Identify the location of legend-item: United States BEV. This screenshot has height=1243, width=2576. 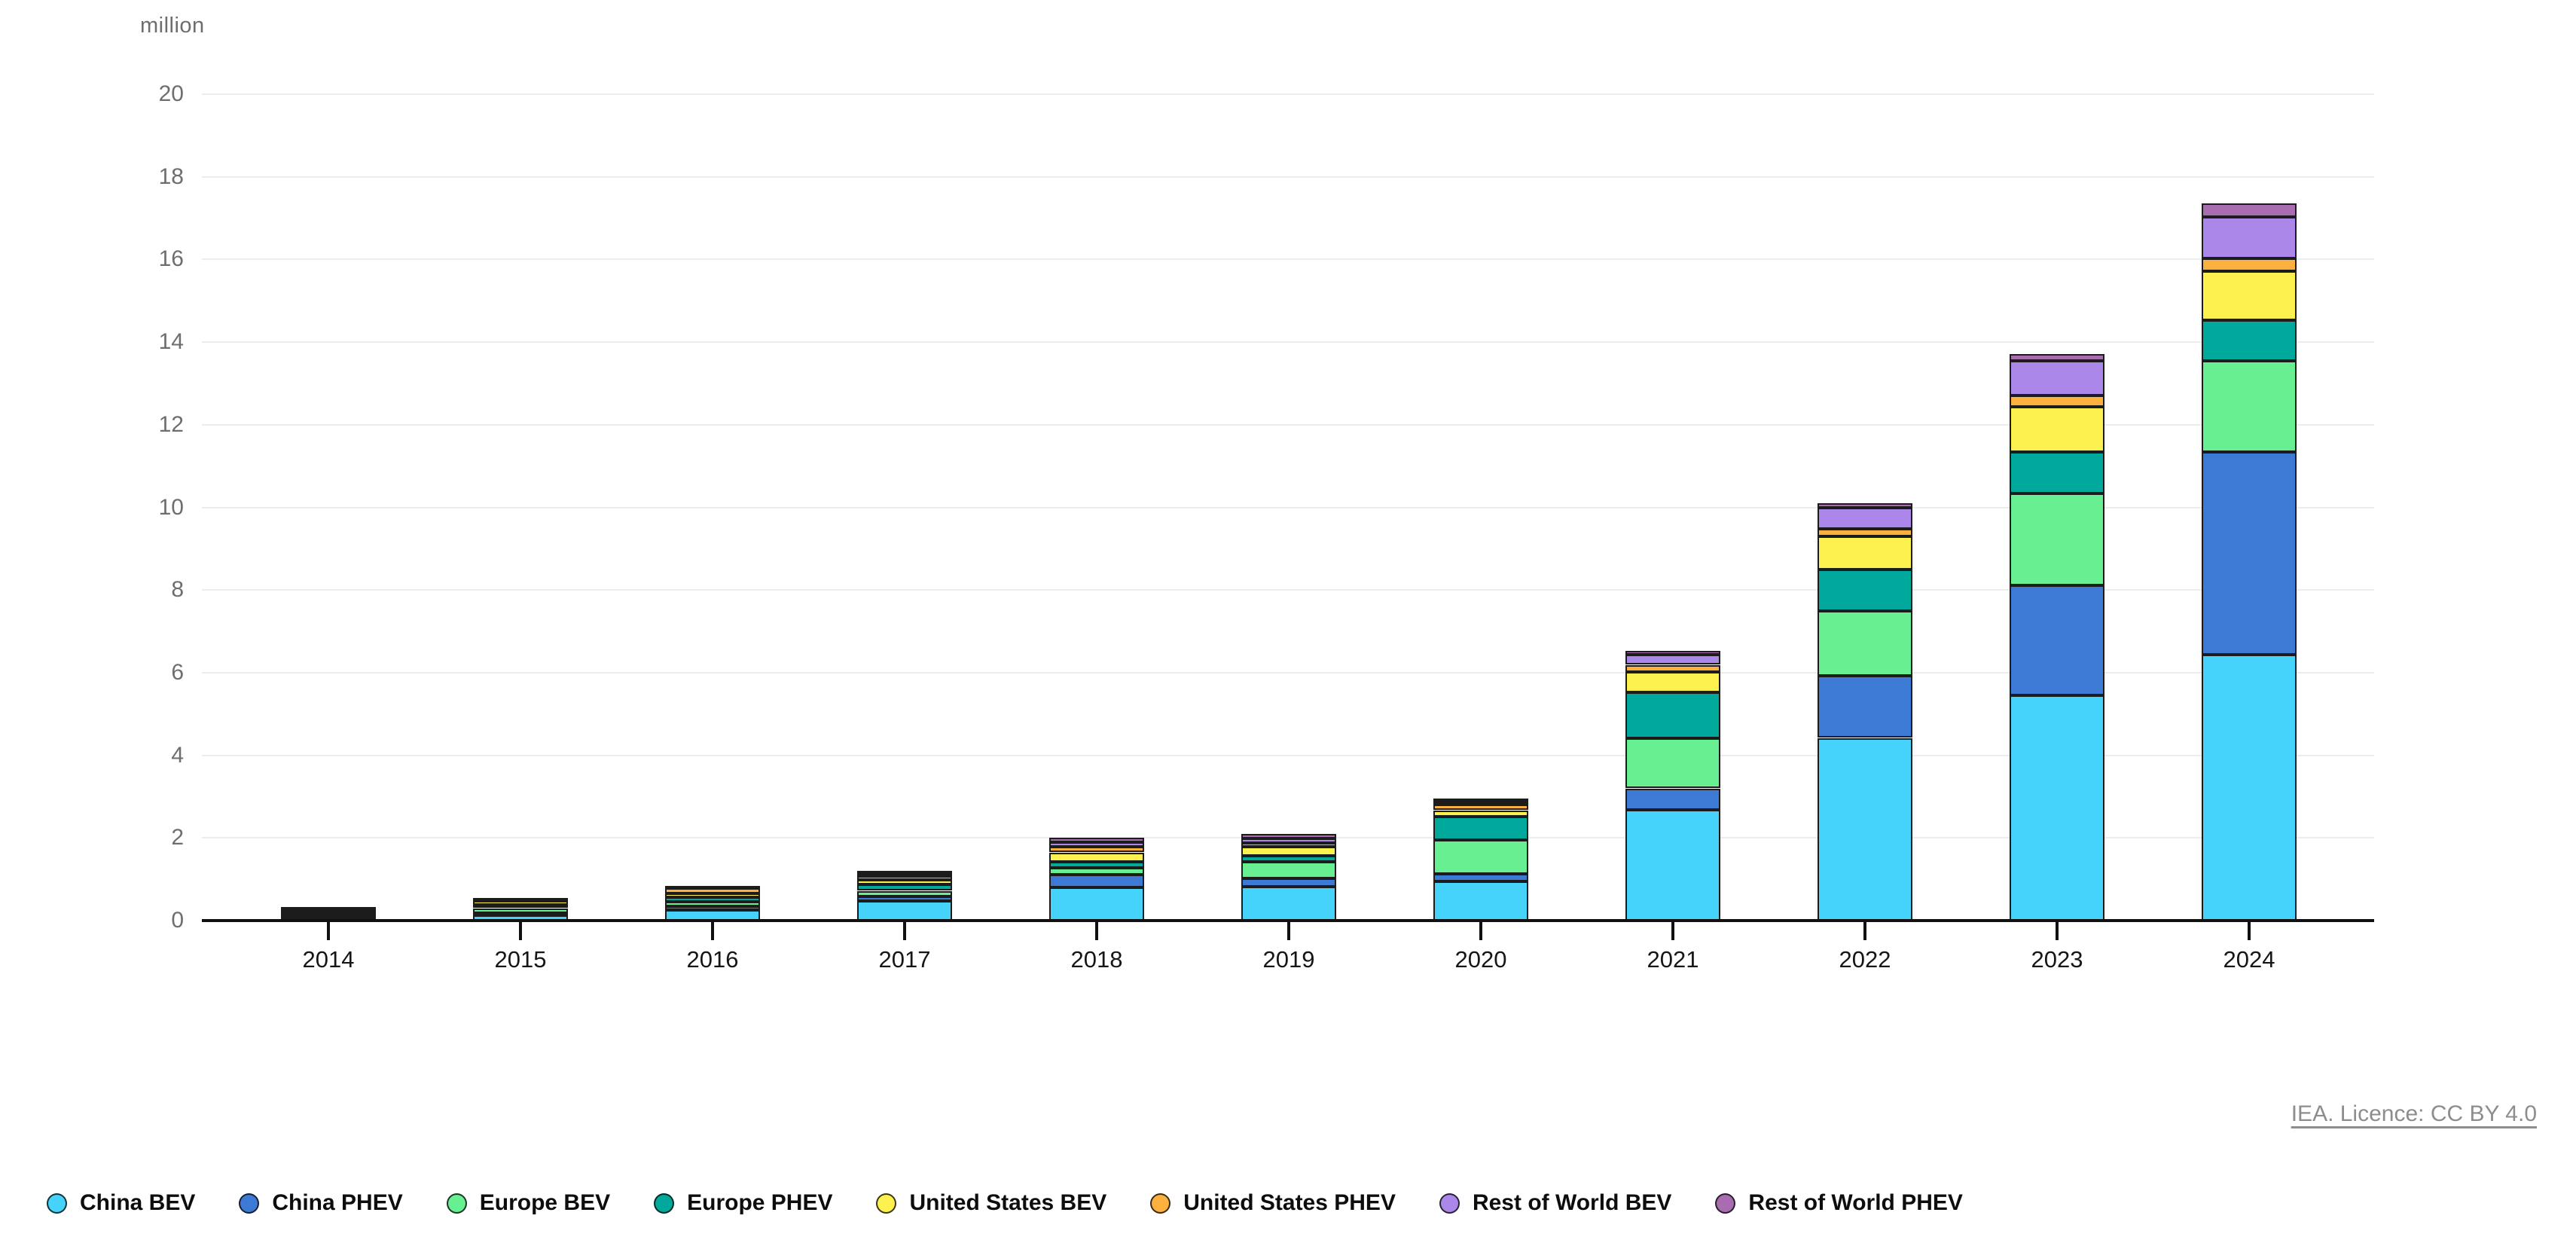
(991, 1203).